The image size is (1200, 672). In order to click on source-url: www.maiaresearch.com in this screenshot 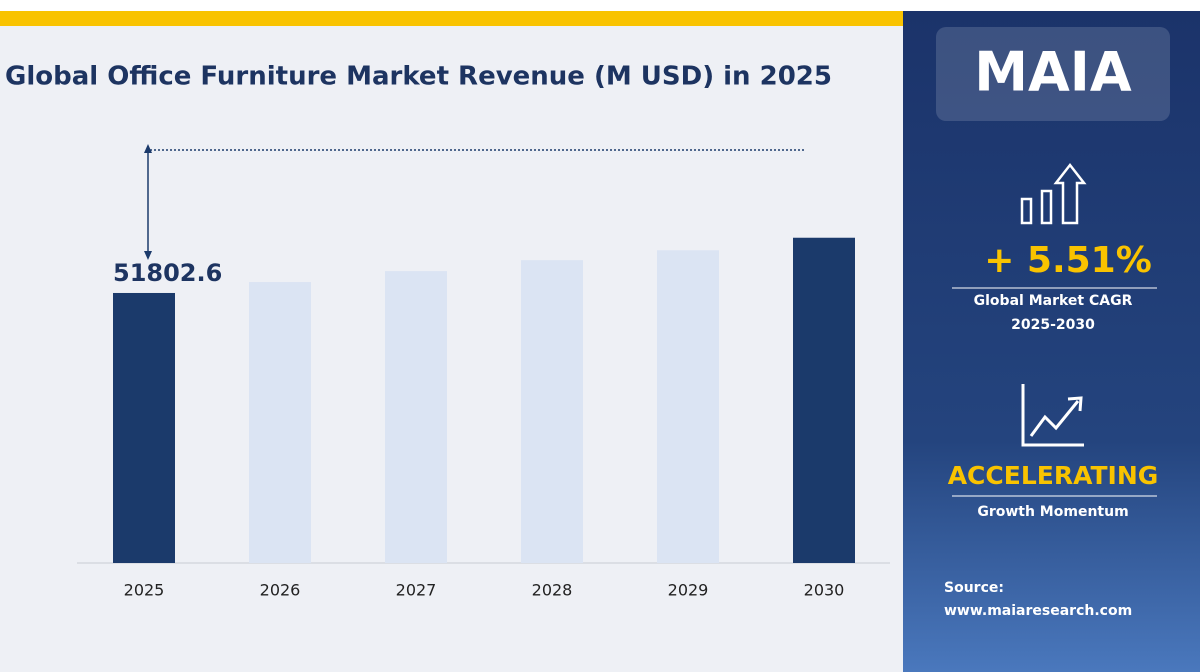, I will do `click(1038, 611)`.